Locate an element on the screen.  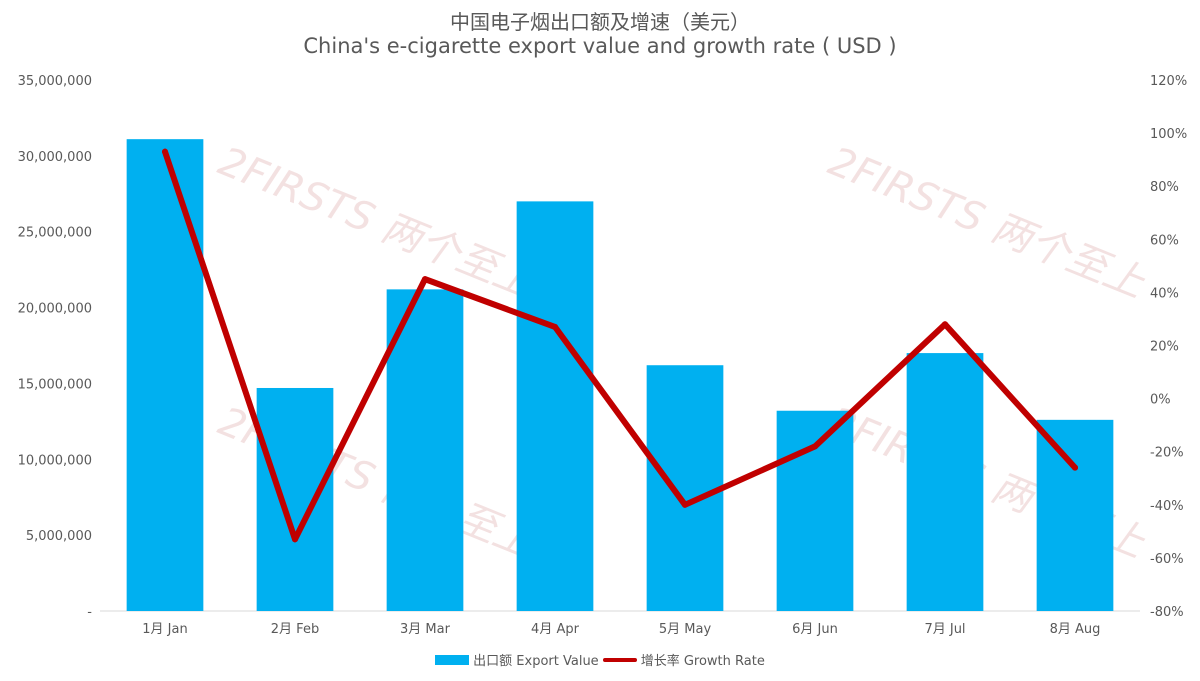
x-tick-label: 4月 Apr is located at coordinates (555, 629).